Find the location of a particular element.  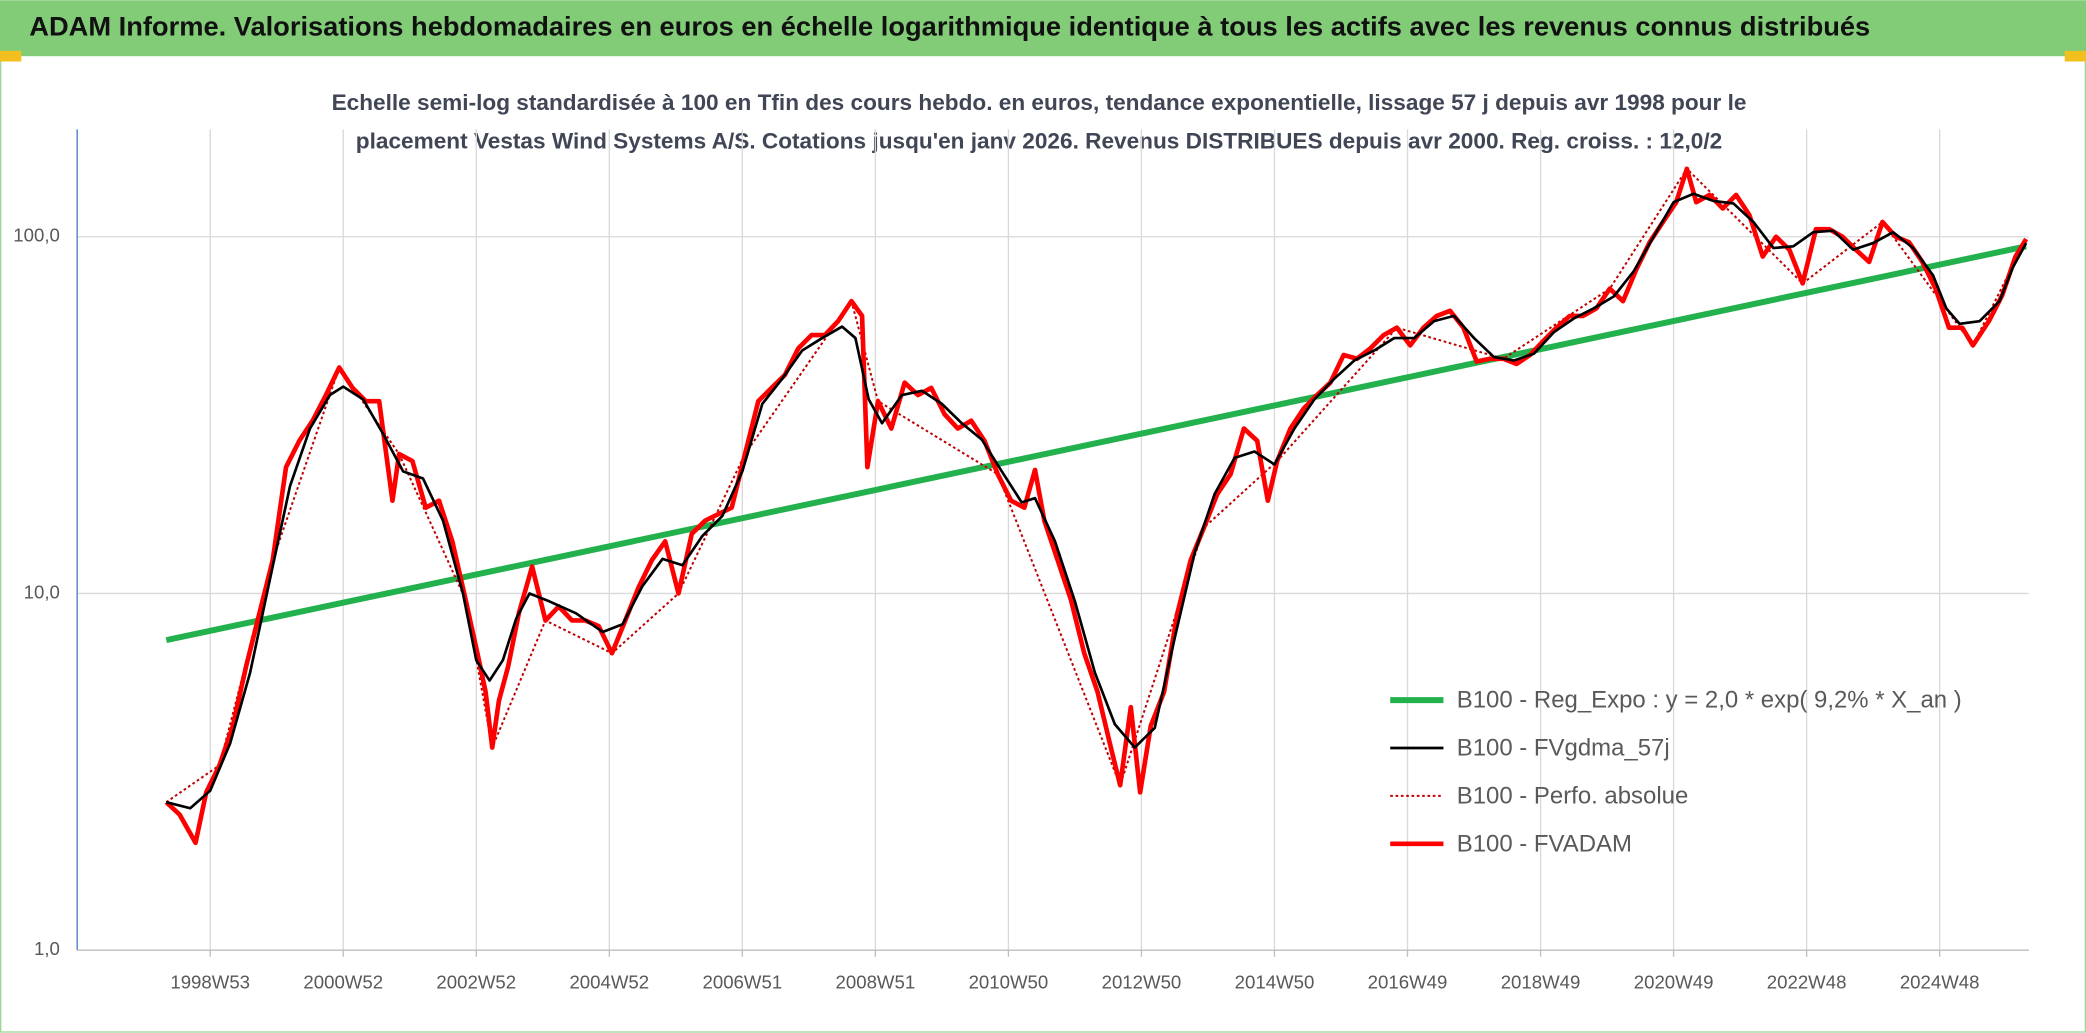

x-tick-label: 2014W50 is located at coordinates (1275, 981).